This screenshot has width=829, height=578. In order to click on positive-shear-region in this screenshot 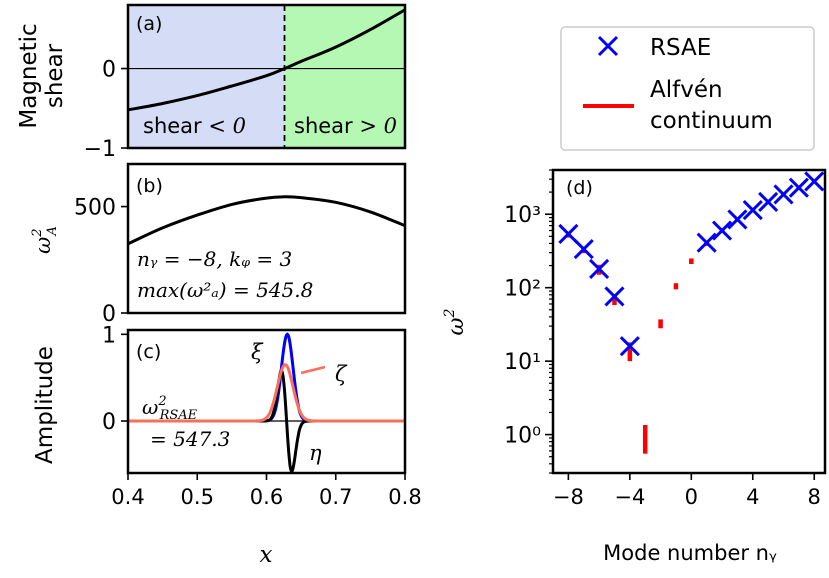, I will do `click(344, 76)`.